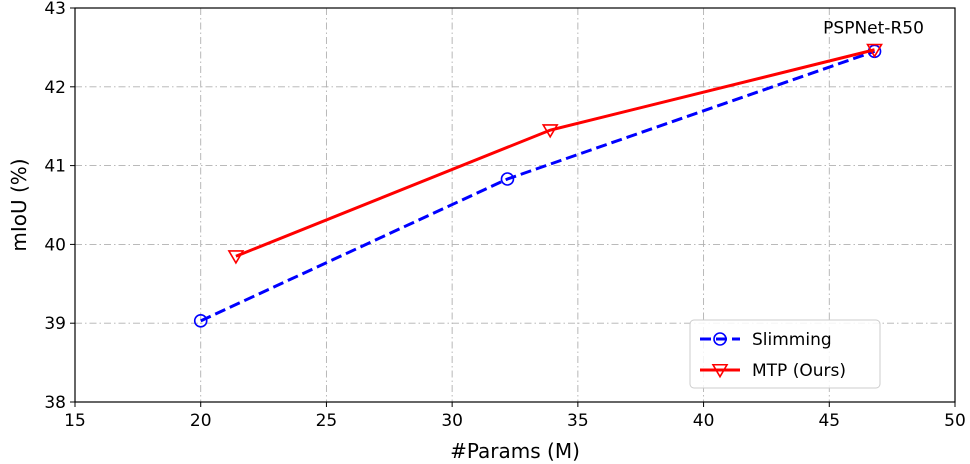 Image resolution: width=970 pixels, height=464 pixels. Describe the element at coordinates (75, 421) in the screenshot. I see `x-tick-label: 15` at that location.